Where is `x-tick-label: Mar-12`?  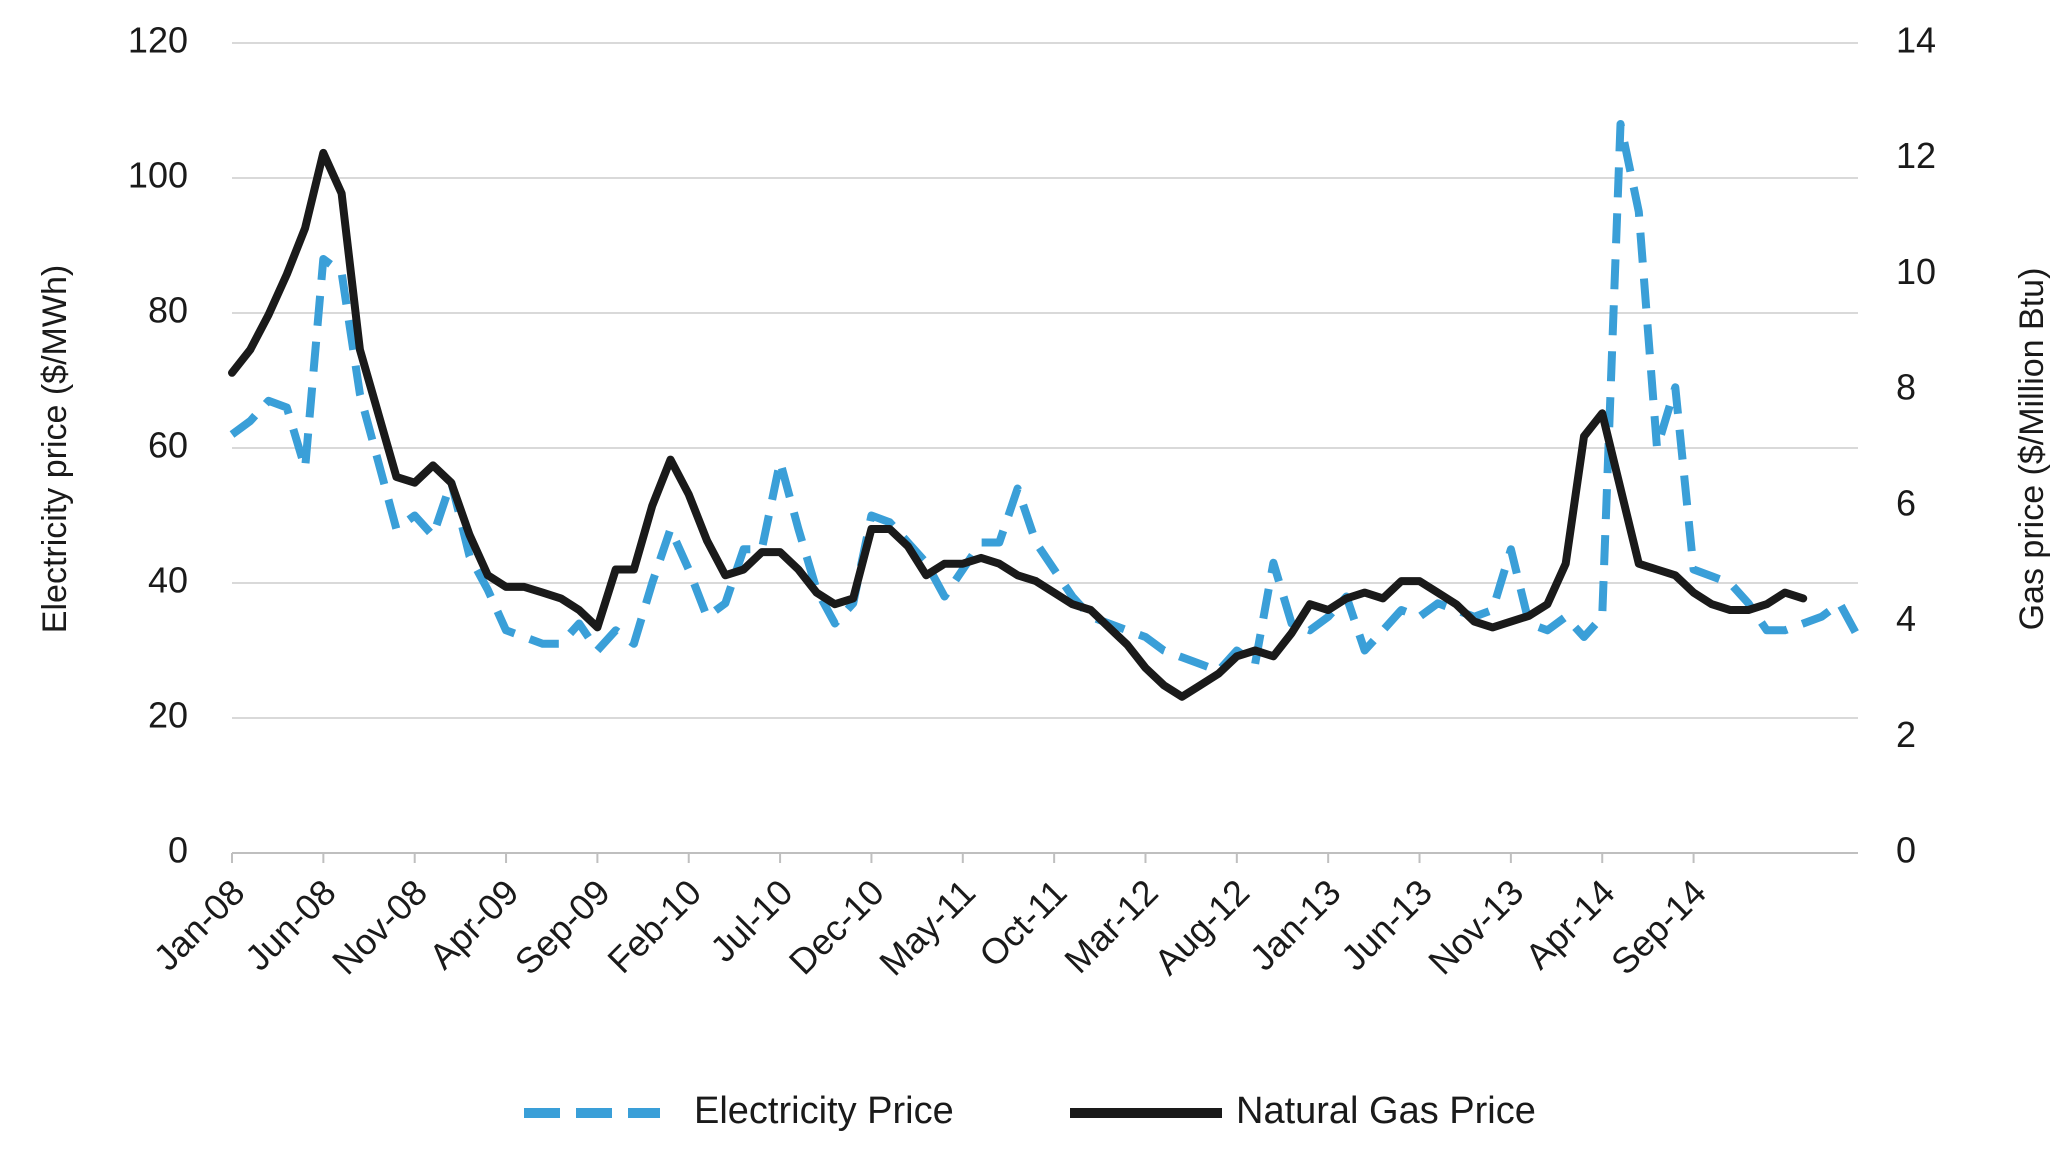 x-tick-label: Mar-12 is located at coordinates (1111, 926).